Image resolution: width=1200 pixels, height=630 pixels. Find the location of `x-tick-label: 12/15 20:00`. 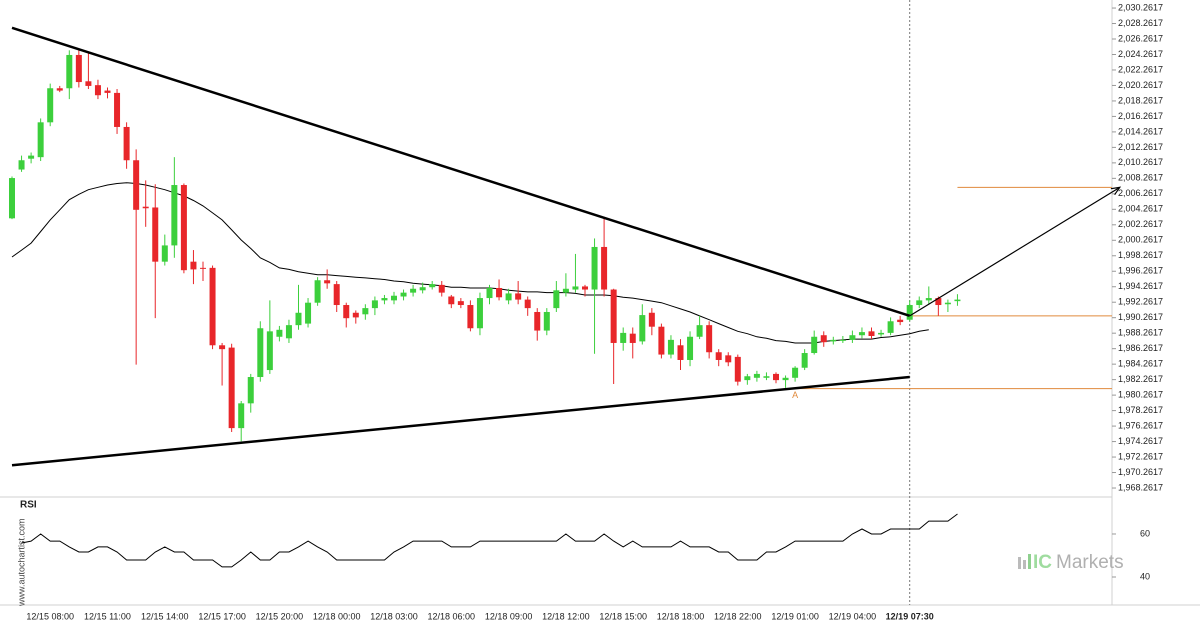

x-tick-label: 12/15 20:00 is located at coordinates (280, 616).